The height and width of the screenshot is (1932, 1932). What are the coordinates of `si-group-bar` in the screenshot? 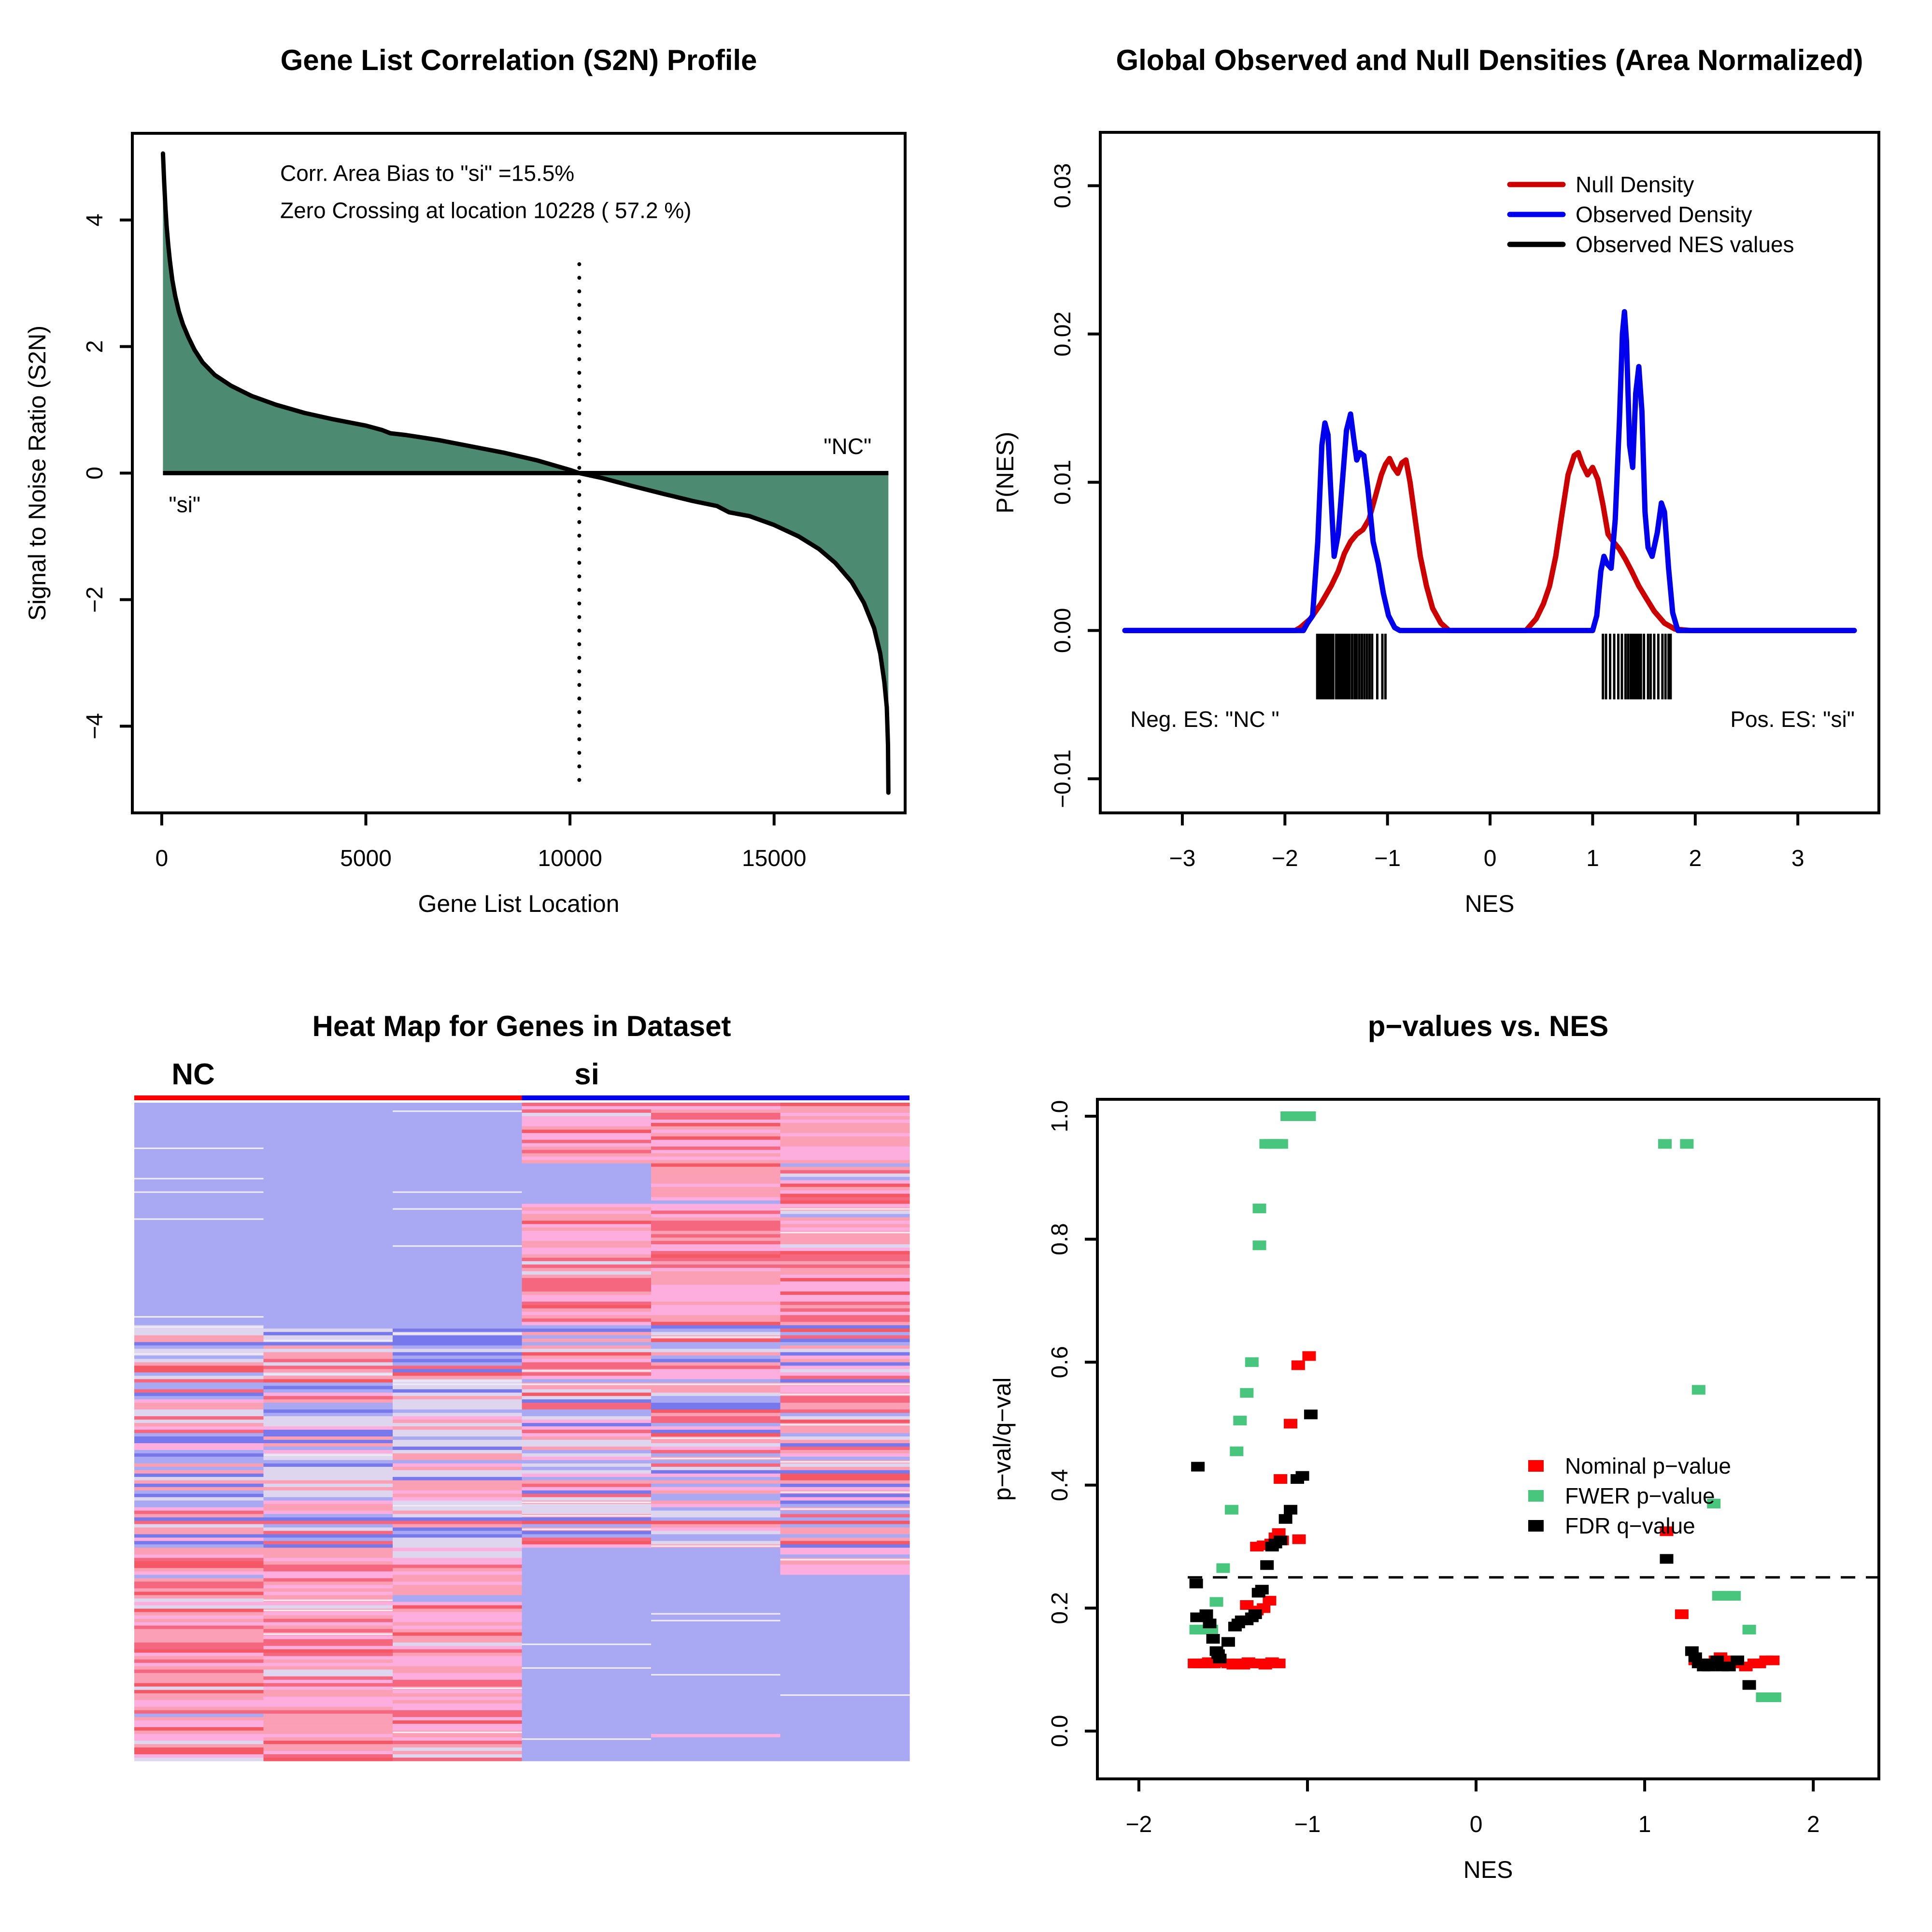 It's located at (715, 1097).